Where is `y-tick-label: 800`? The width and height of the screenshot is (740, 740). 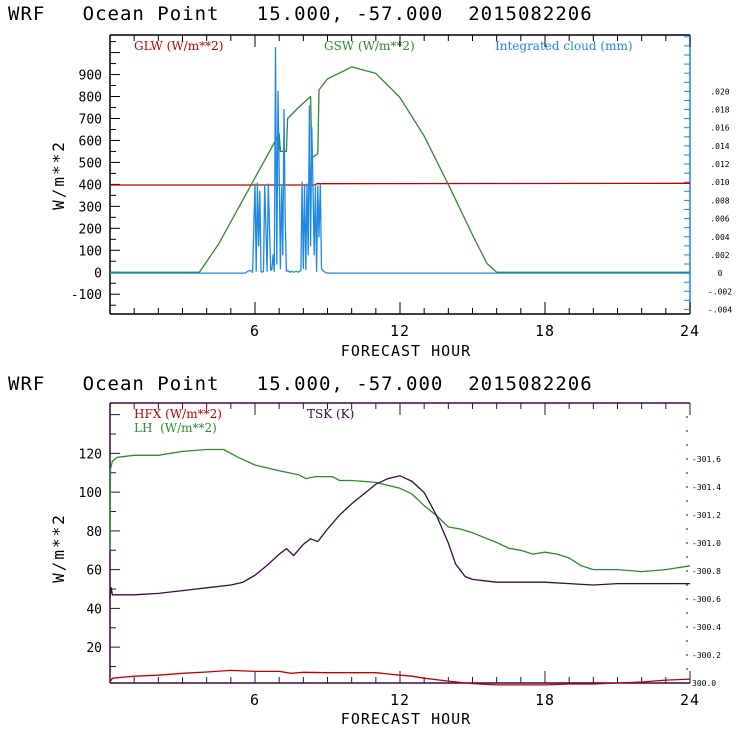 y-tick-label: 800 is located at coordinates (90, 98).